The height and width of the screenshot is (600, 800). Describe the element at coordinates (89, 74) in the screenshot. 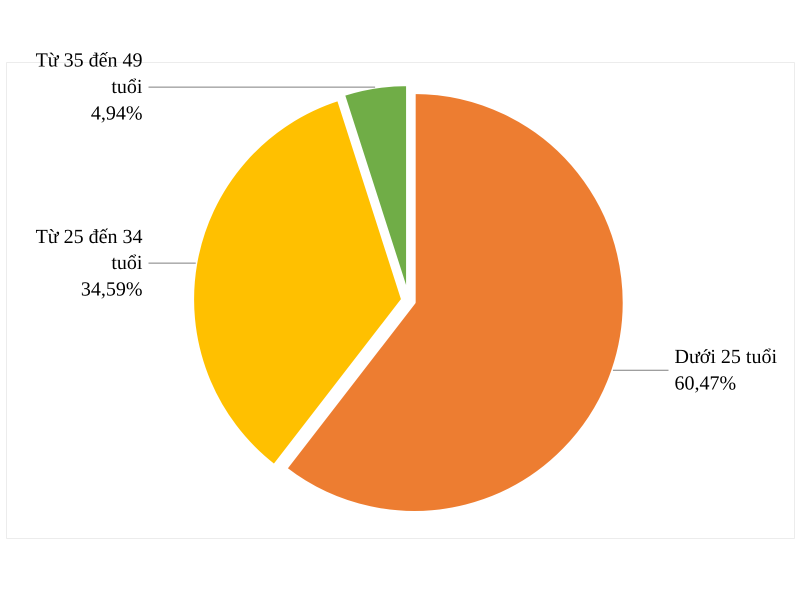

I see `slice-label: Từ 35 đến 49 tuổi` at that location.